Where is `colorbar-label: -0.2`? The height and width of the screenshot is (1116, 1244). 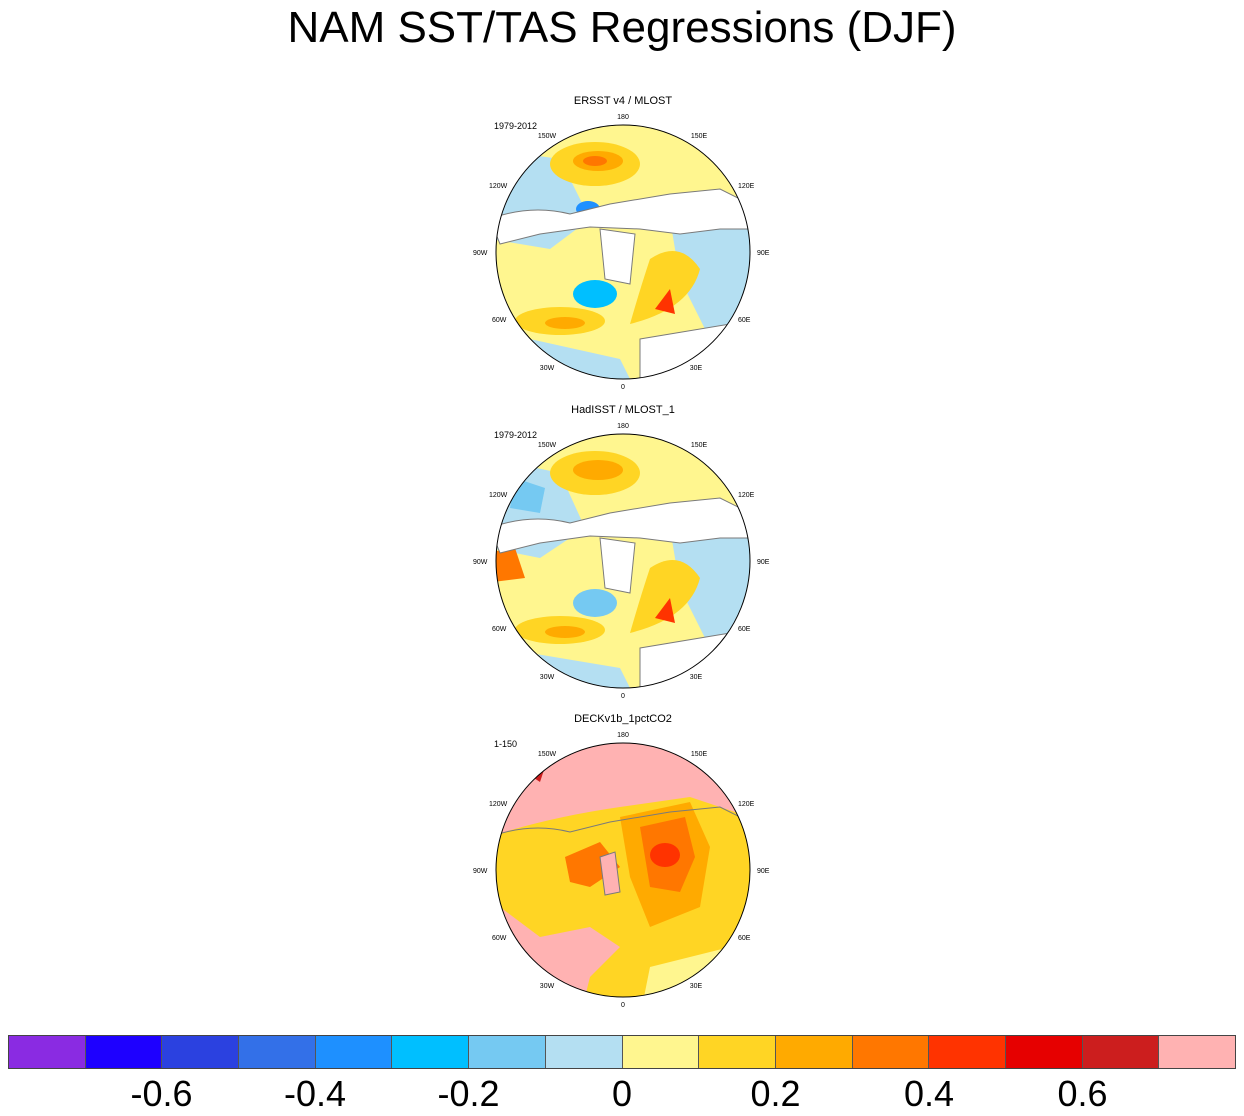 colorbar-label: -0.2 is located at coordinates (468, 1093).